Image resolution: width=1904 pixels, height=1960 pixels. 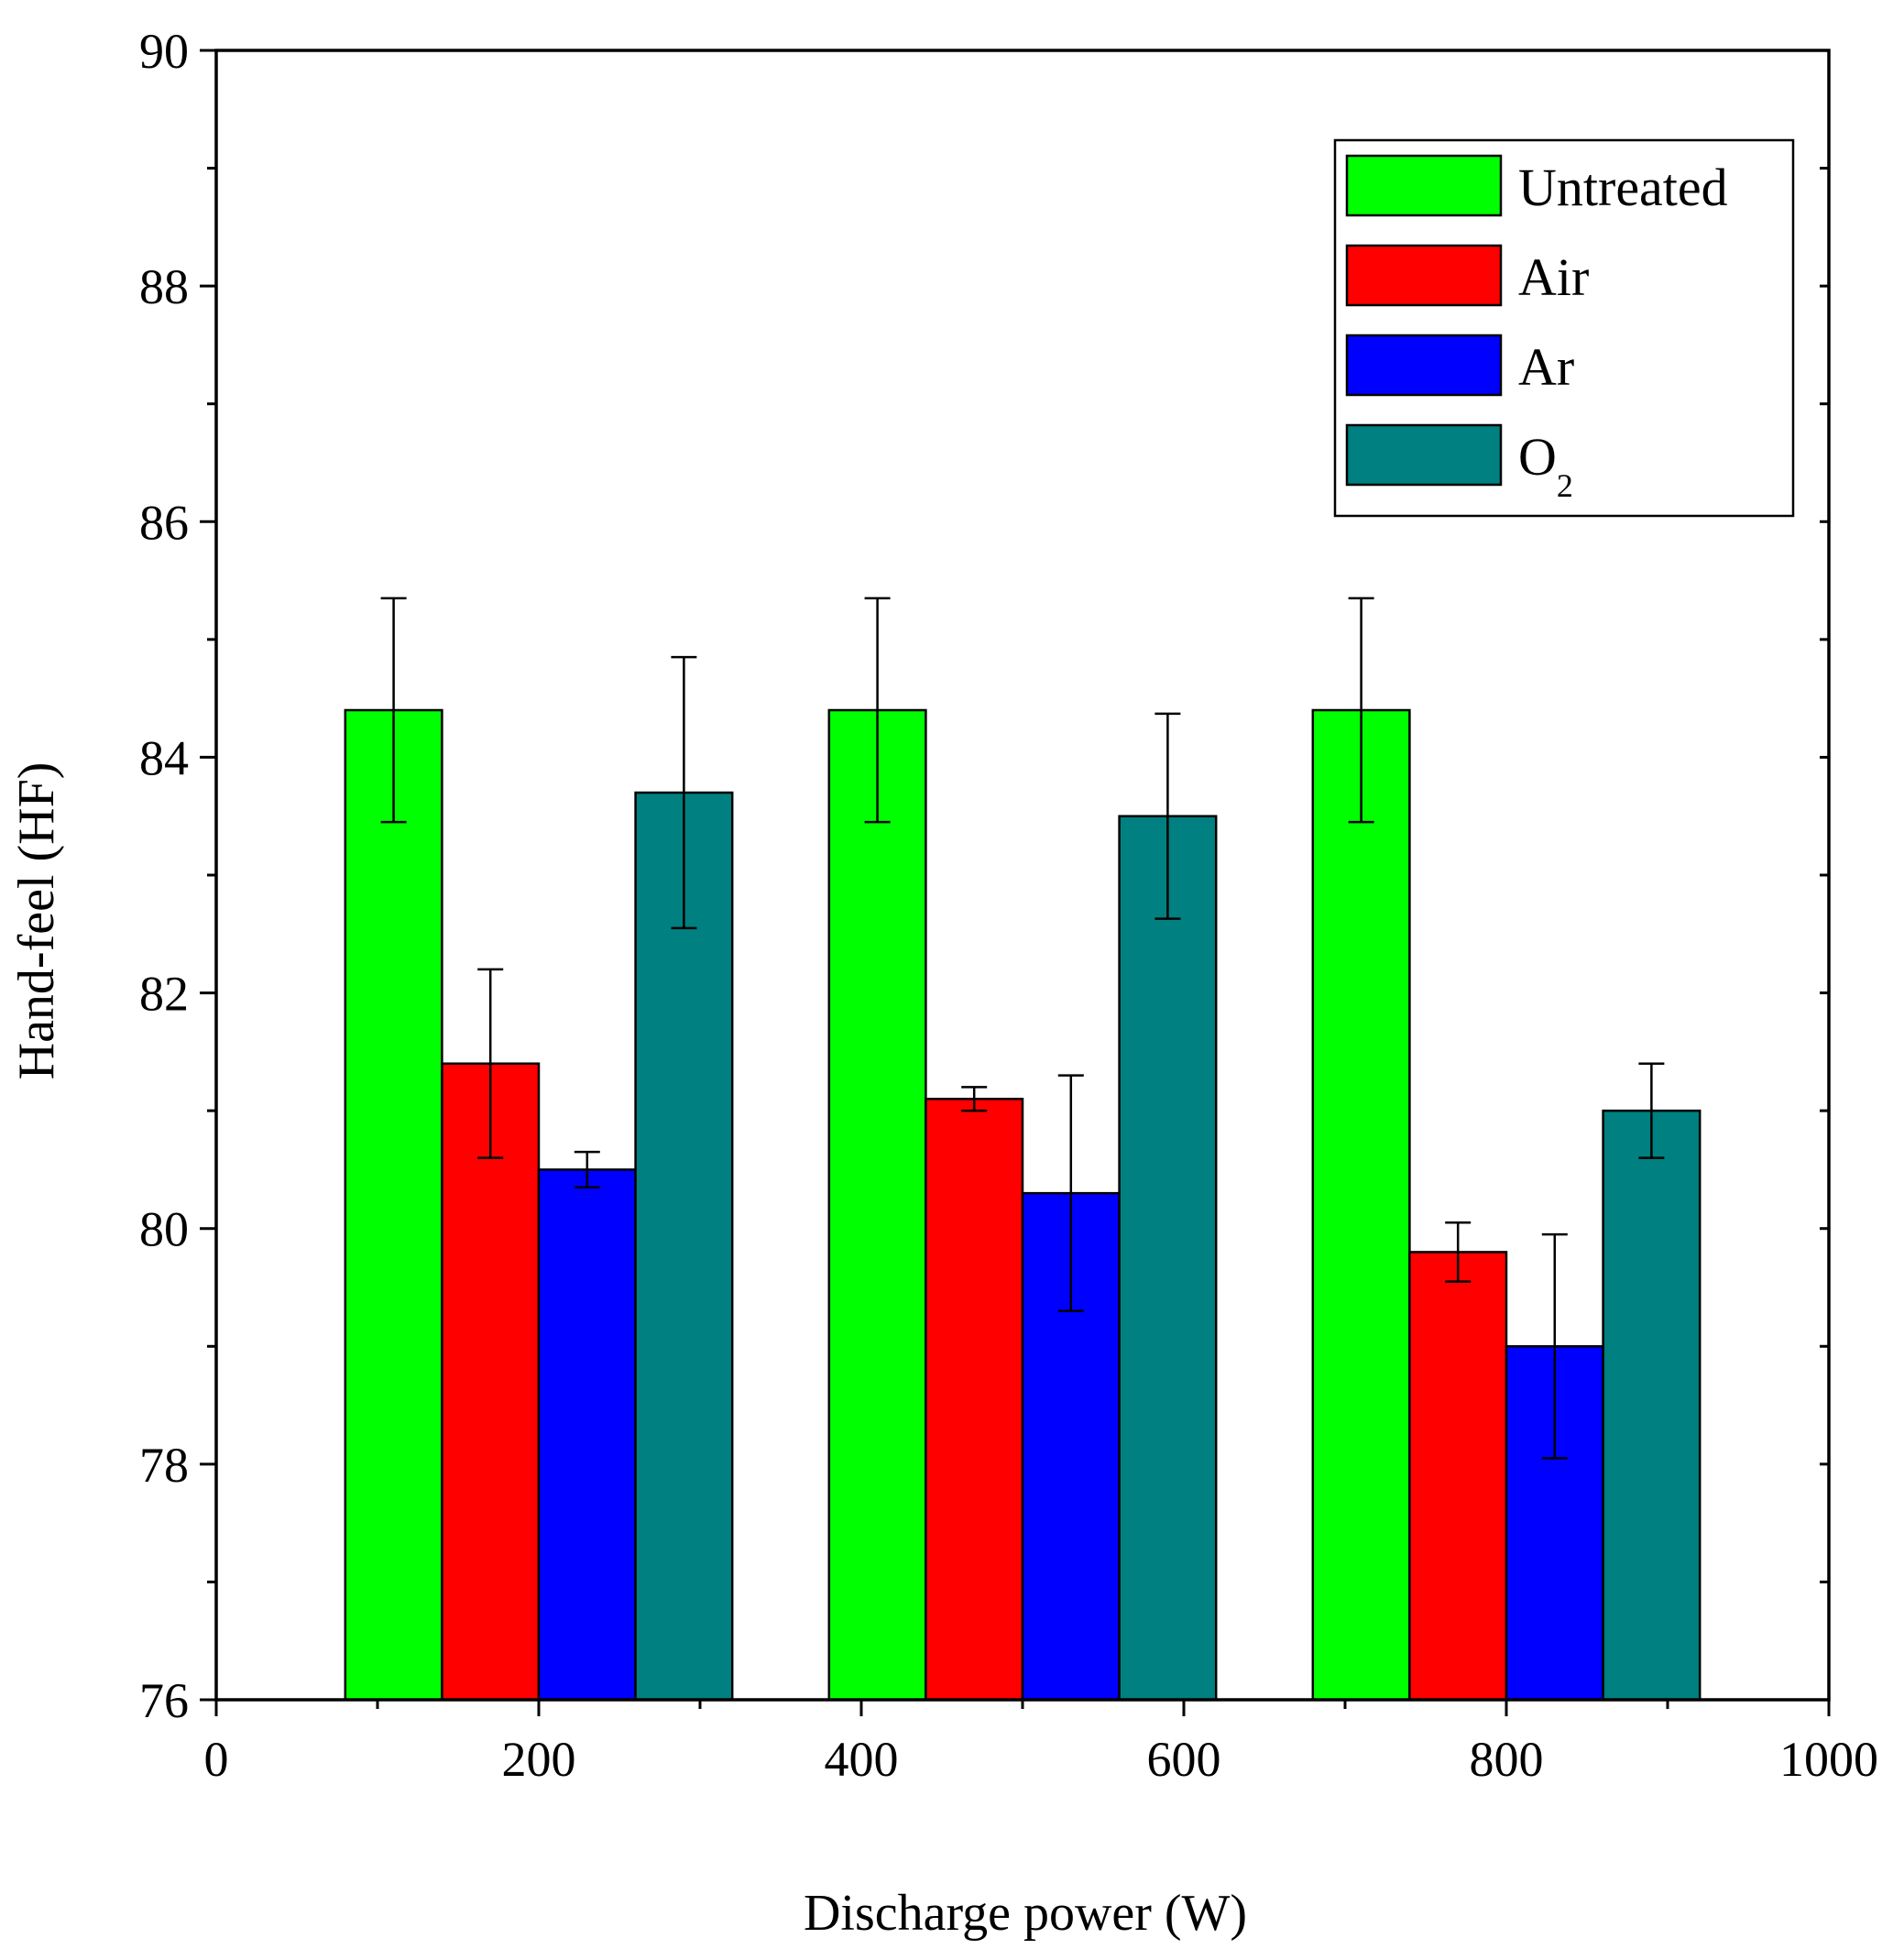 I want to click on x-tick-label-400: 400, so click(x=862, y=1759).